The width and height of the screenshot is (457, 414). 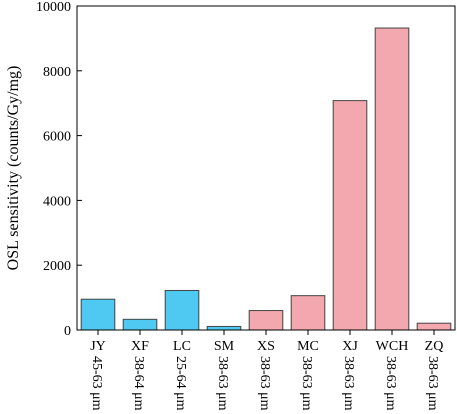 What do you see at coordinates (57, 201) in the screenshot?
I see `y-tick-label: 4000` at bounding box center [57, 201].